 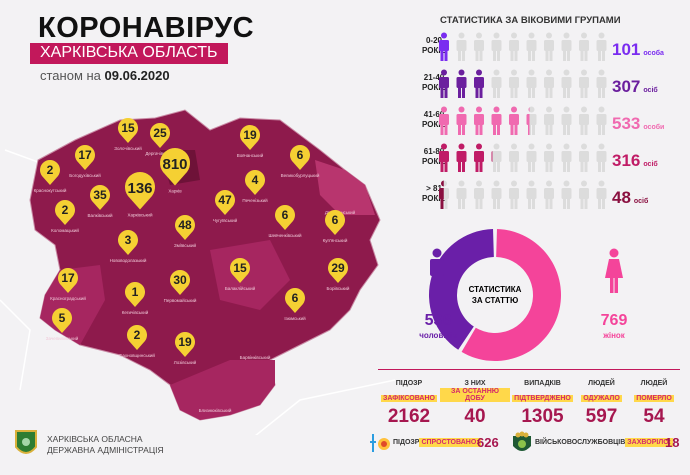 What do you see at coordinates (135, 312) in the screenshot?
I see `district-name: Кегичівський` at bounding box center [135, 312].